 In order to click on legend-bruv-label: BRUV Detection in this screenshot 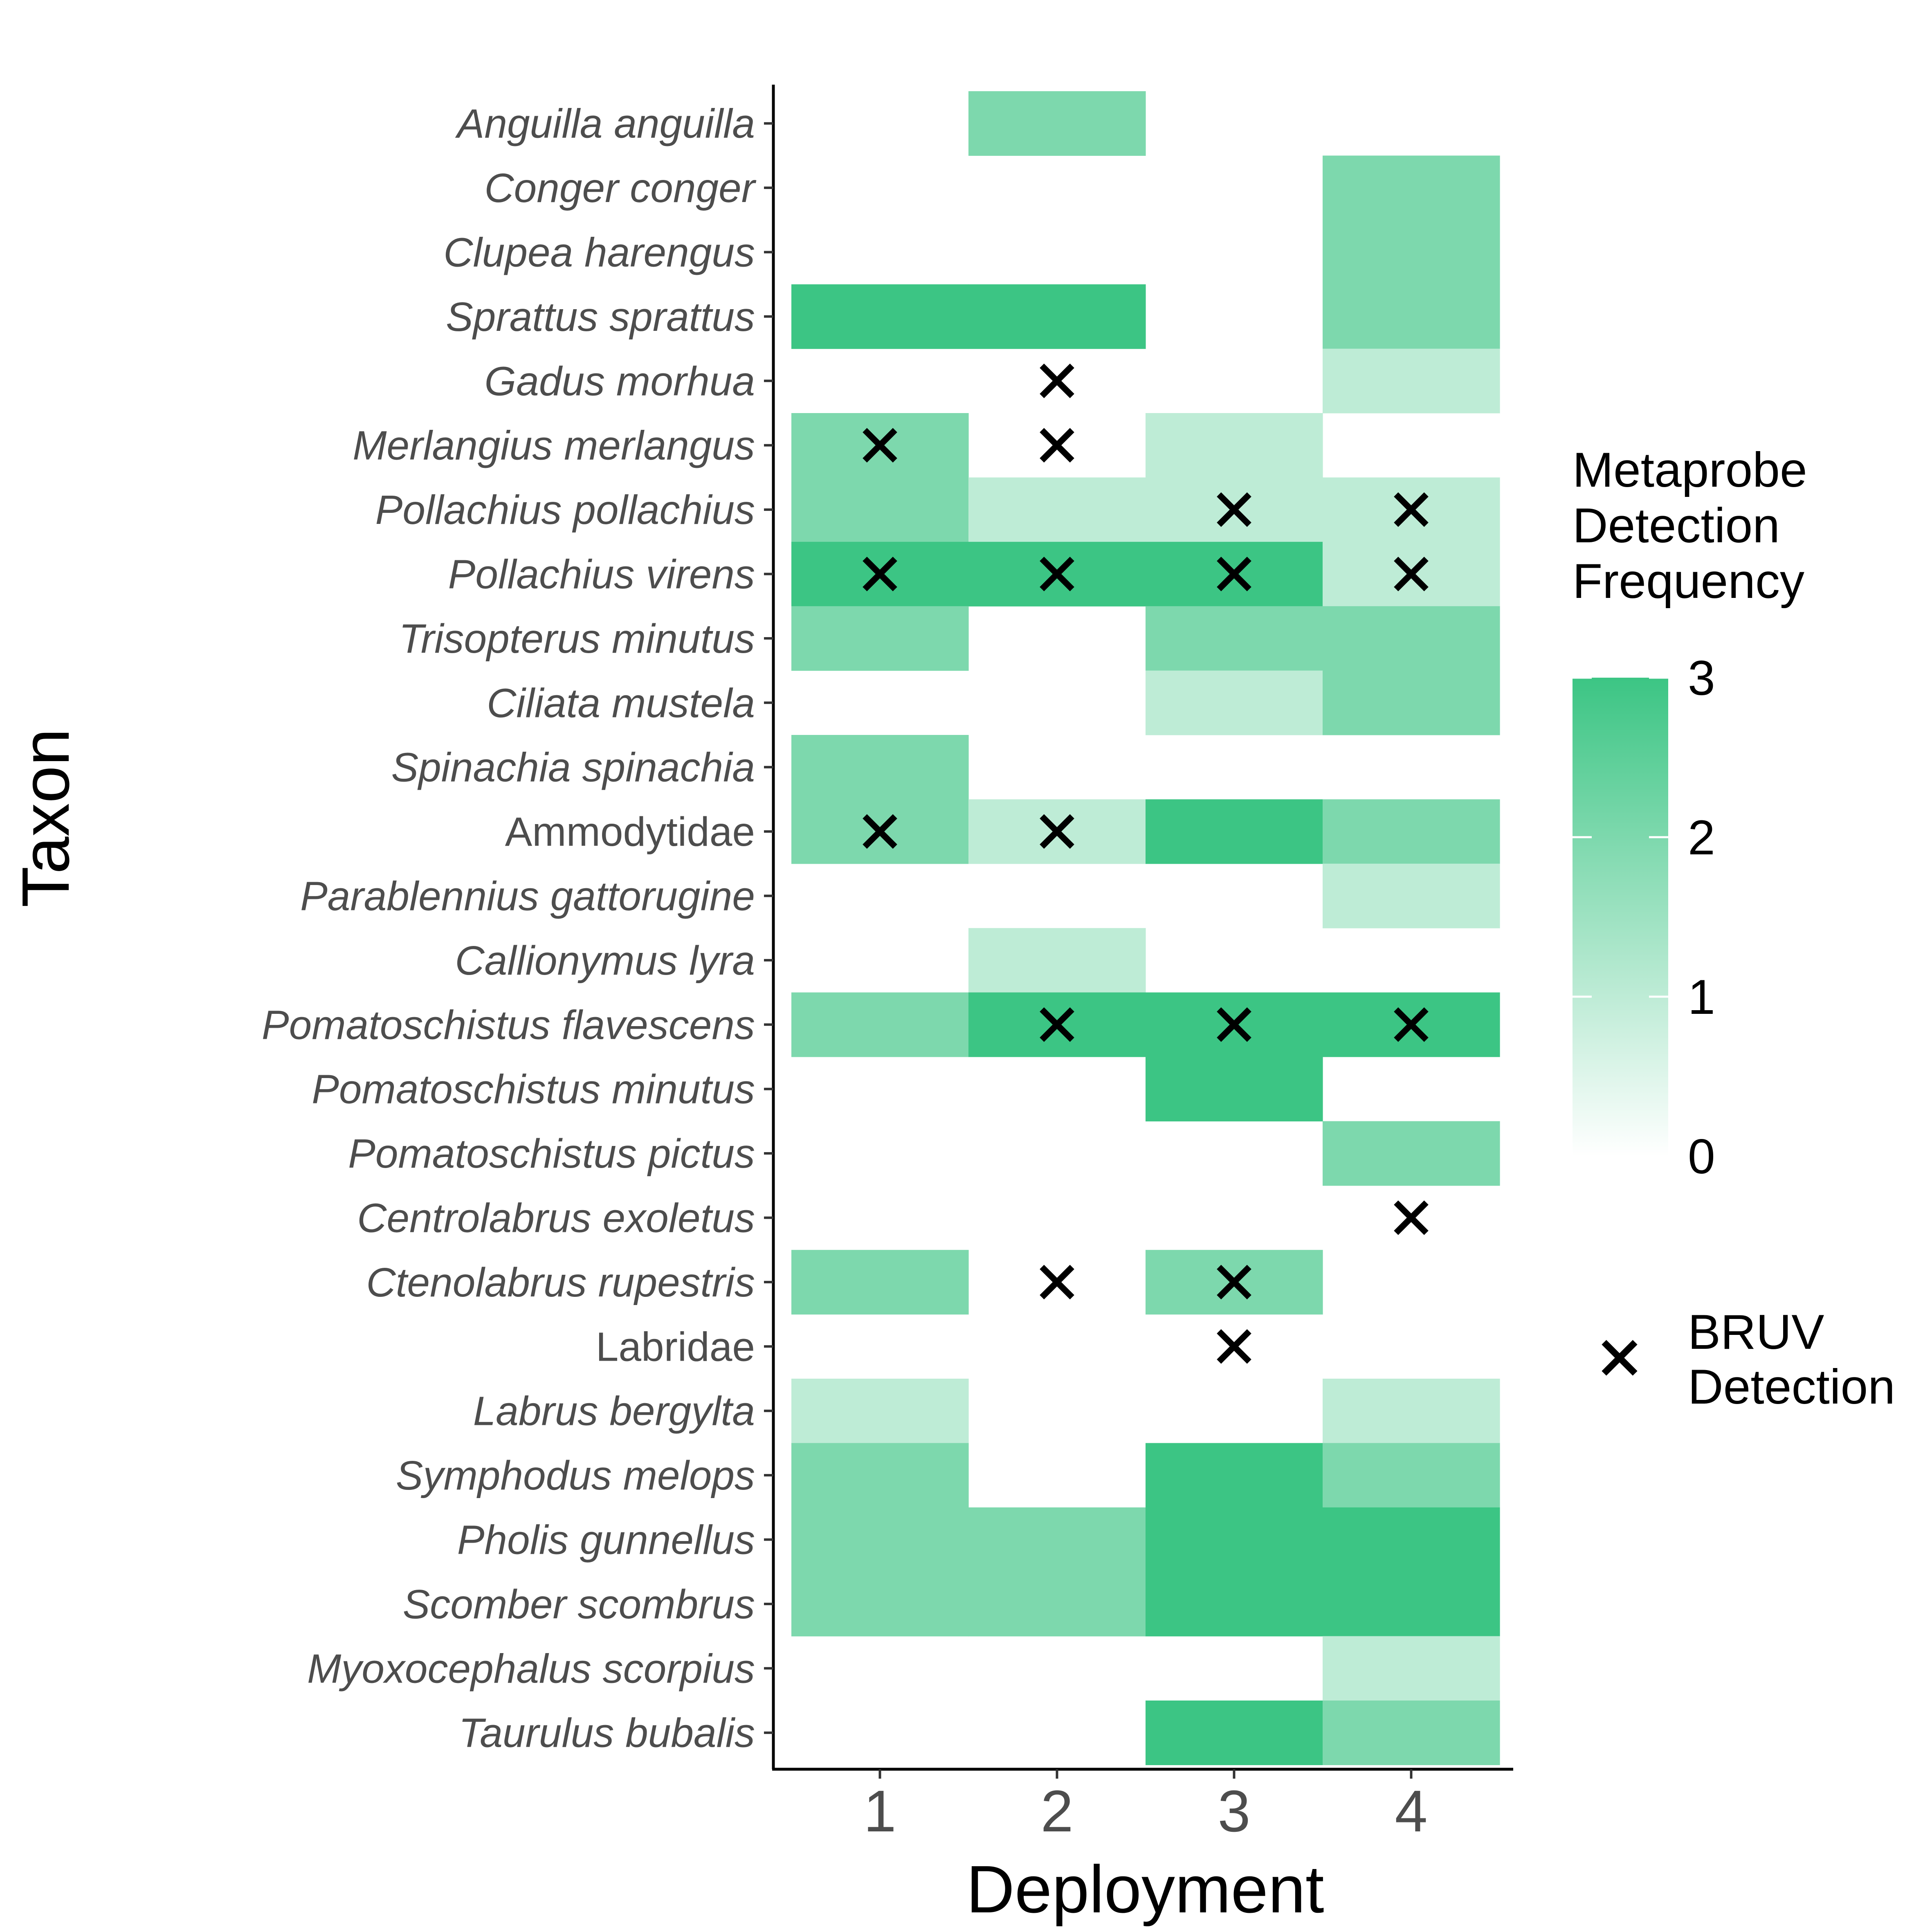, I will do `click(1791, 1359)`.